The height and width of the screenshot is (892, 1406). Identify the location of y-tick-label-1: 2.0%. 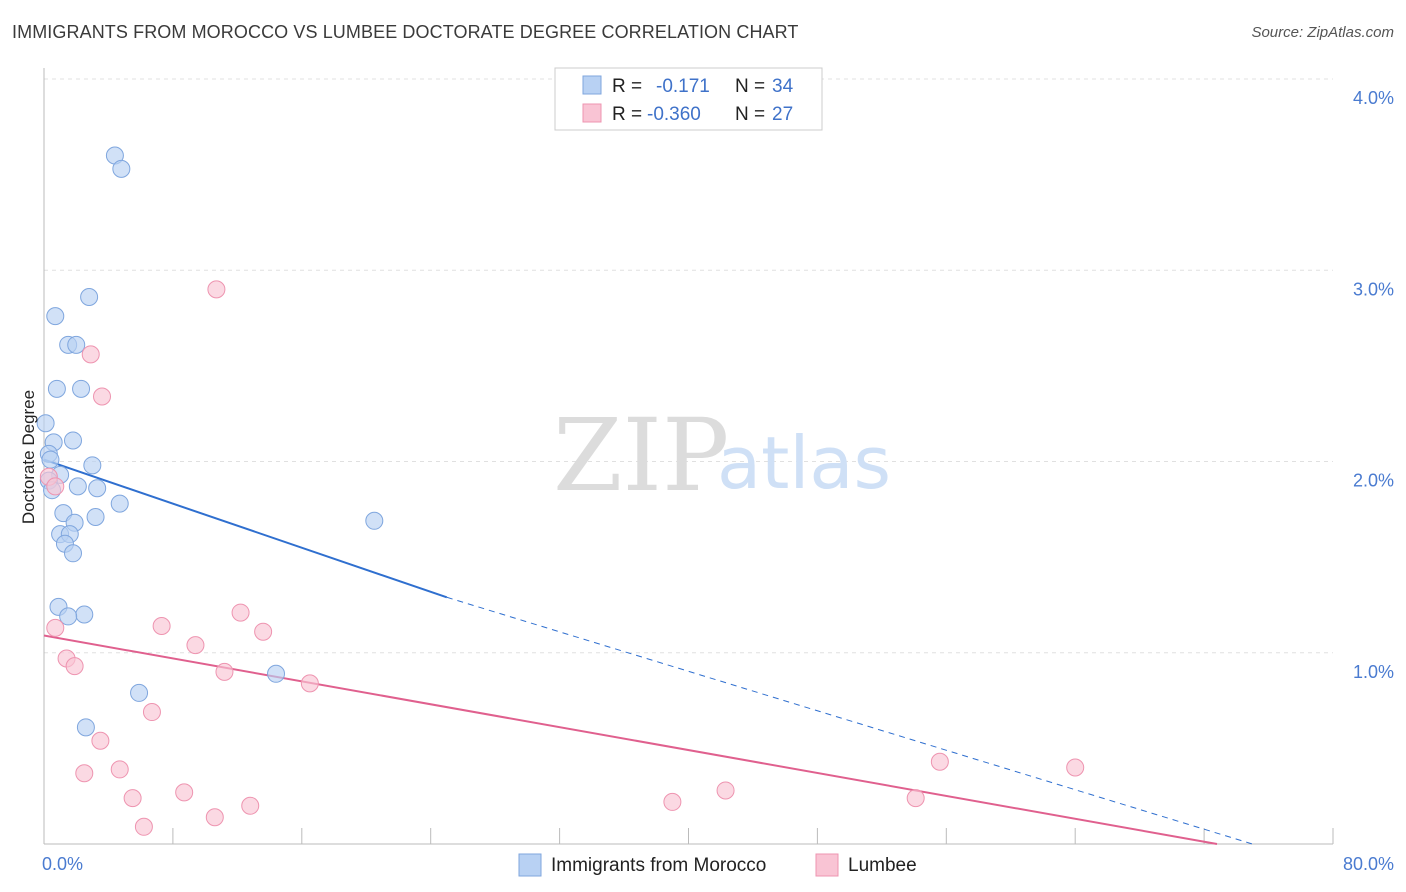
(1373, 481).